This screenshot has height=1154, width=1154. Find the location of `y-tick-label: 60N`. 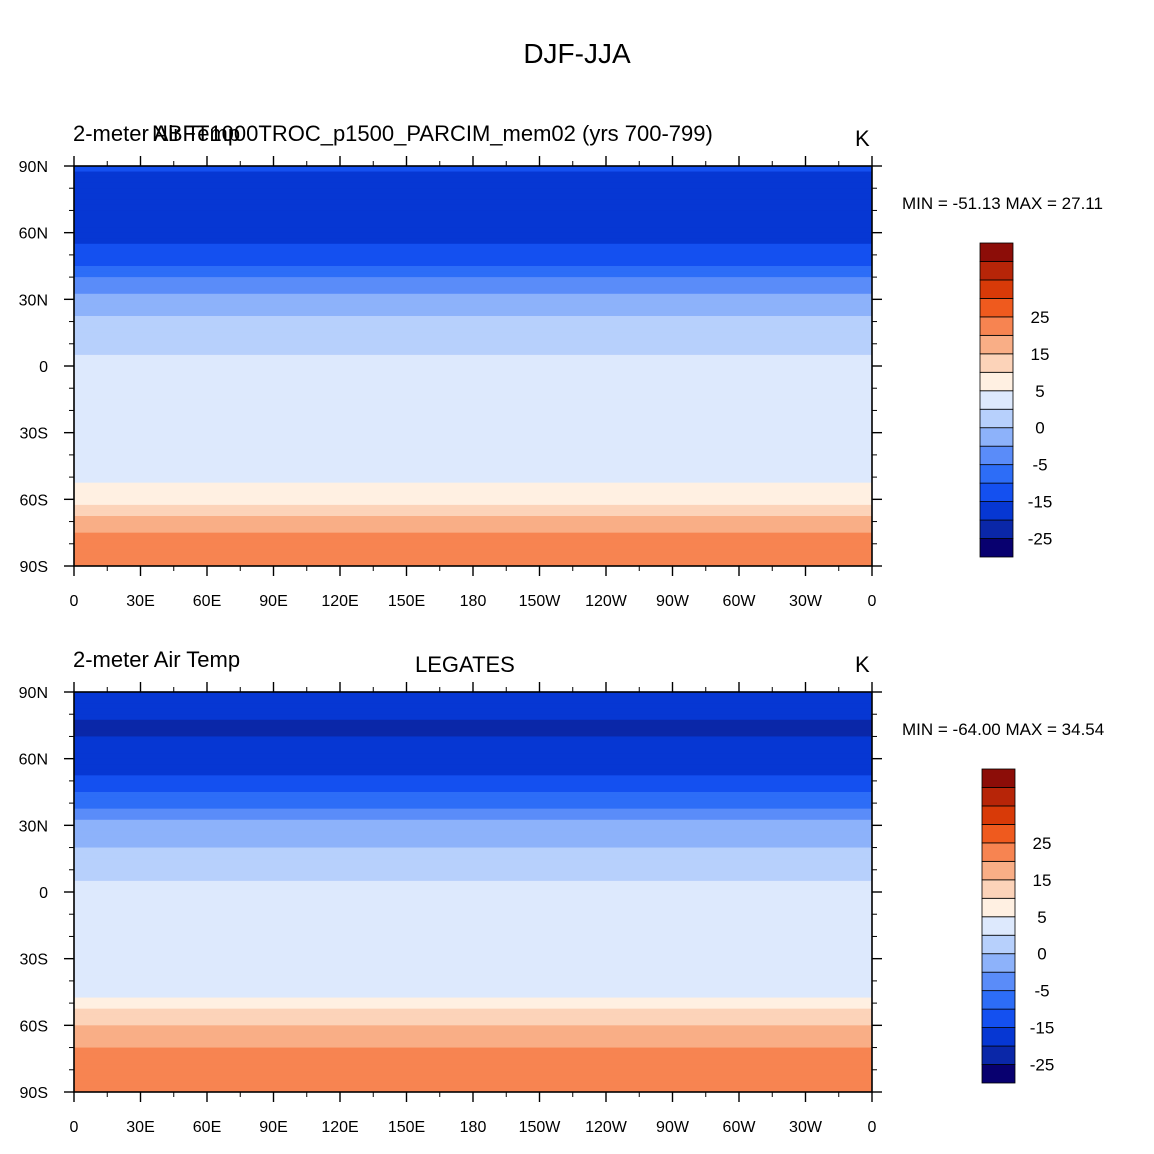

y-tick-label: 60N is located at coordinates (33, 760).